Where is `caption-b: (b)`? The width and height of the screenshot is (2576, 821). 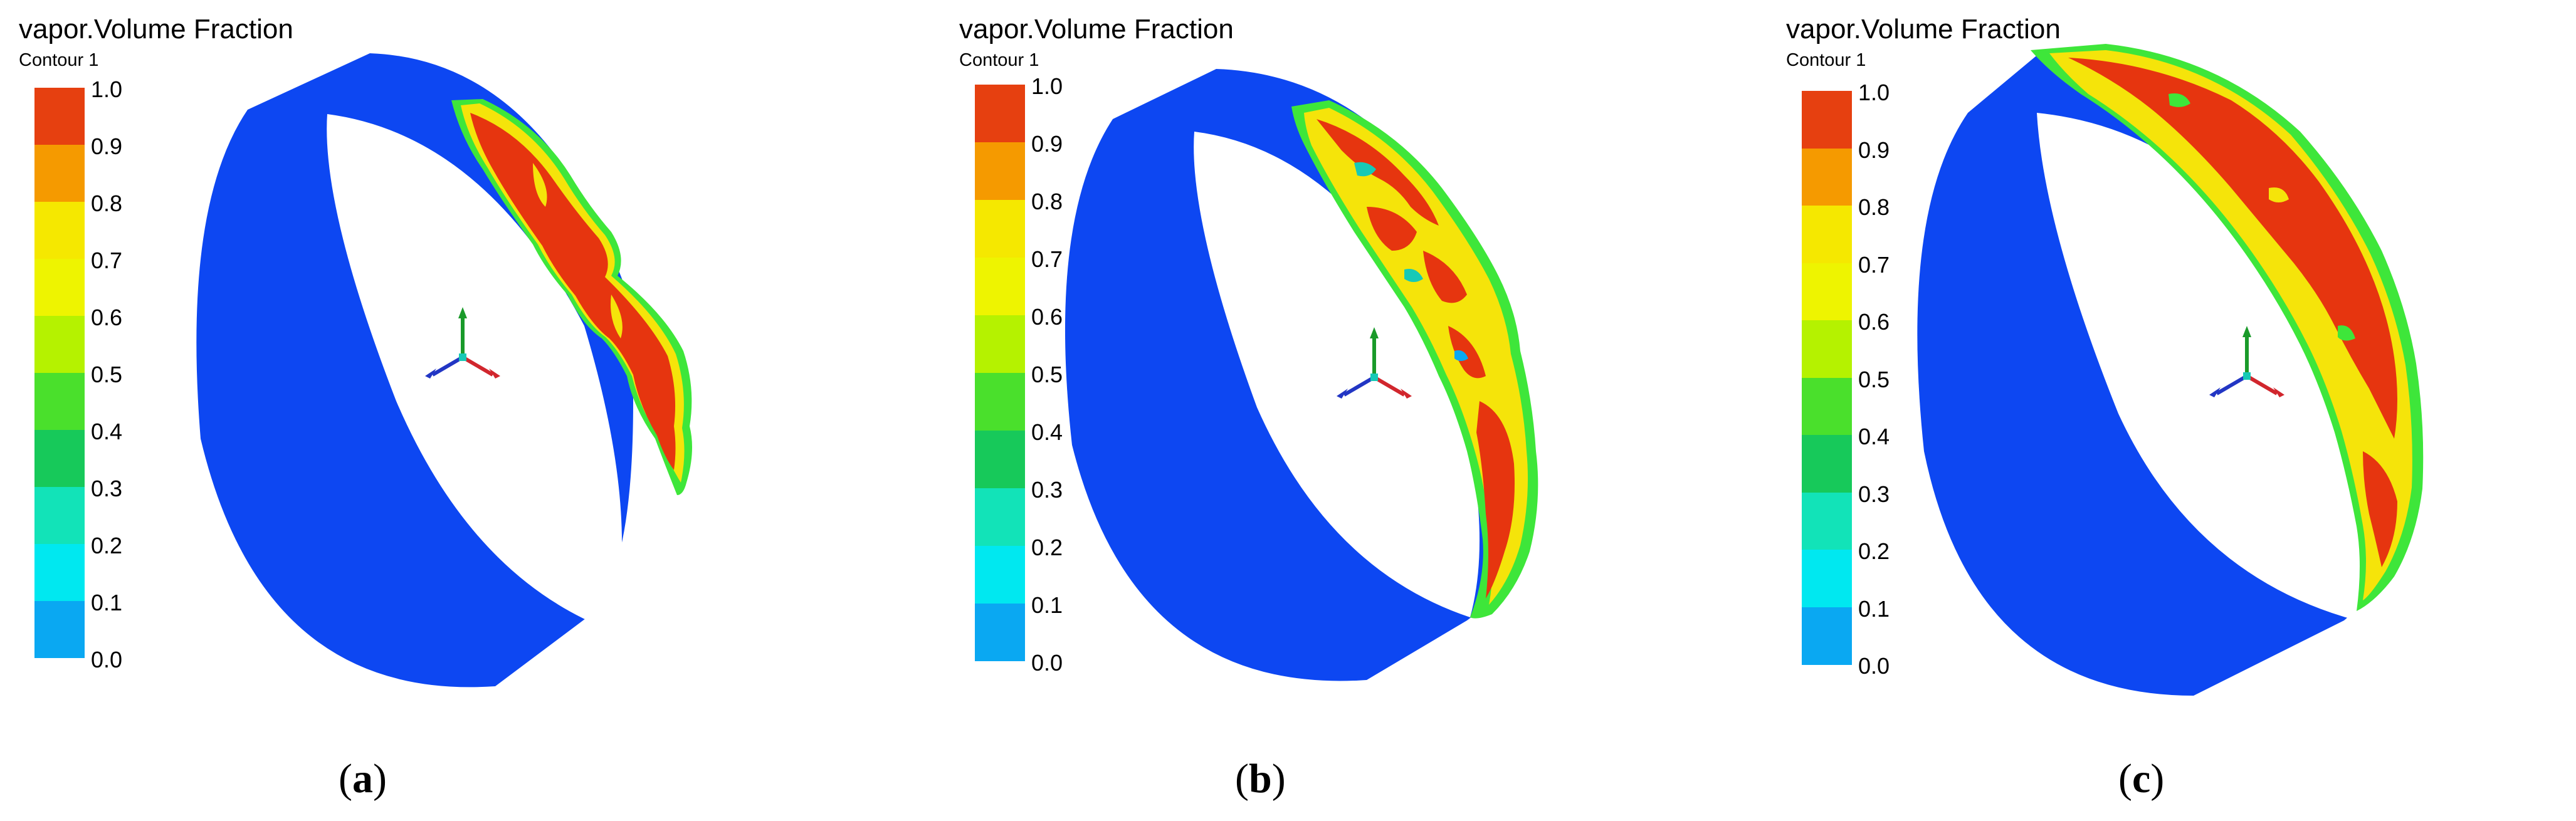 caption-b: (b) is located at coordinates (1260, 779).